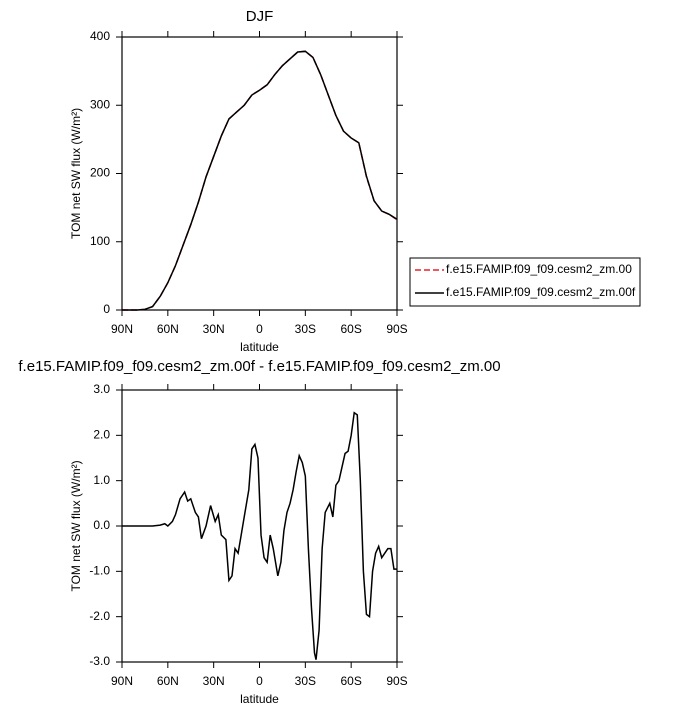 This screenshot has height=715, width=694. I want to click on legend-label: f.e15.FAMIP.f09_f09.cesm2_zm.00f, so click(541, 292).